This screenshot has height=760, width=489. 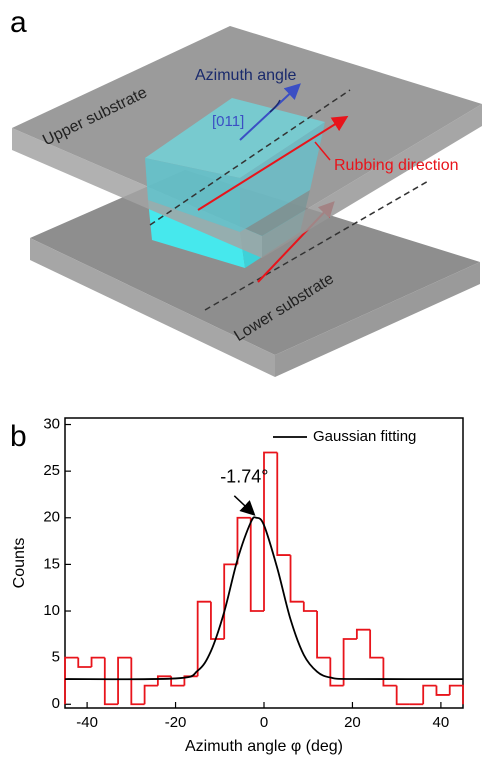 What do you see at coordinates (364, 436) in the screenshot?
I see `legend-label: Gaussian fitting` at bounding box center [364, 436].